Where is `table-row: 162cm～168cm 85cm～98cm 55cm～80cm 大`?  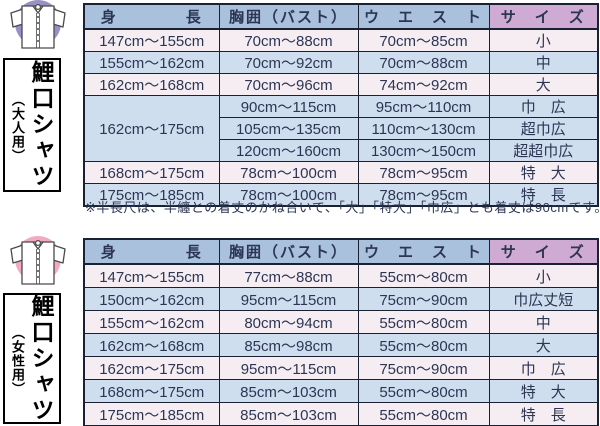
table-row: 162cm～168cm 85cm～98cm 55cm～80cm 大 is located at coordinates (341, 345).